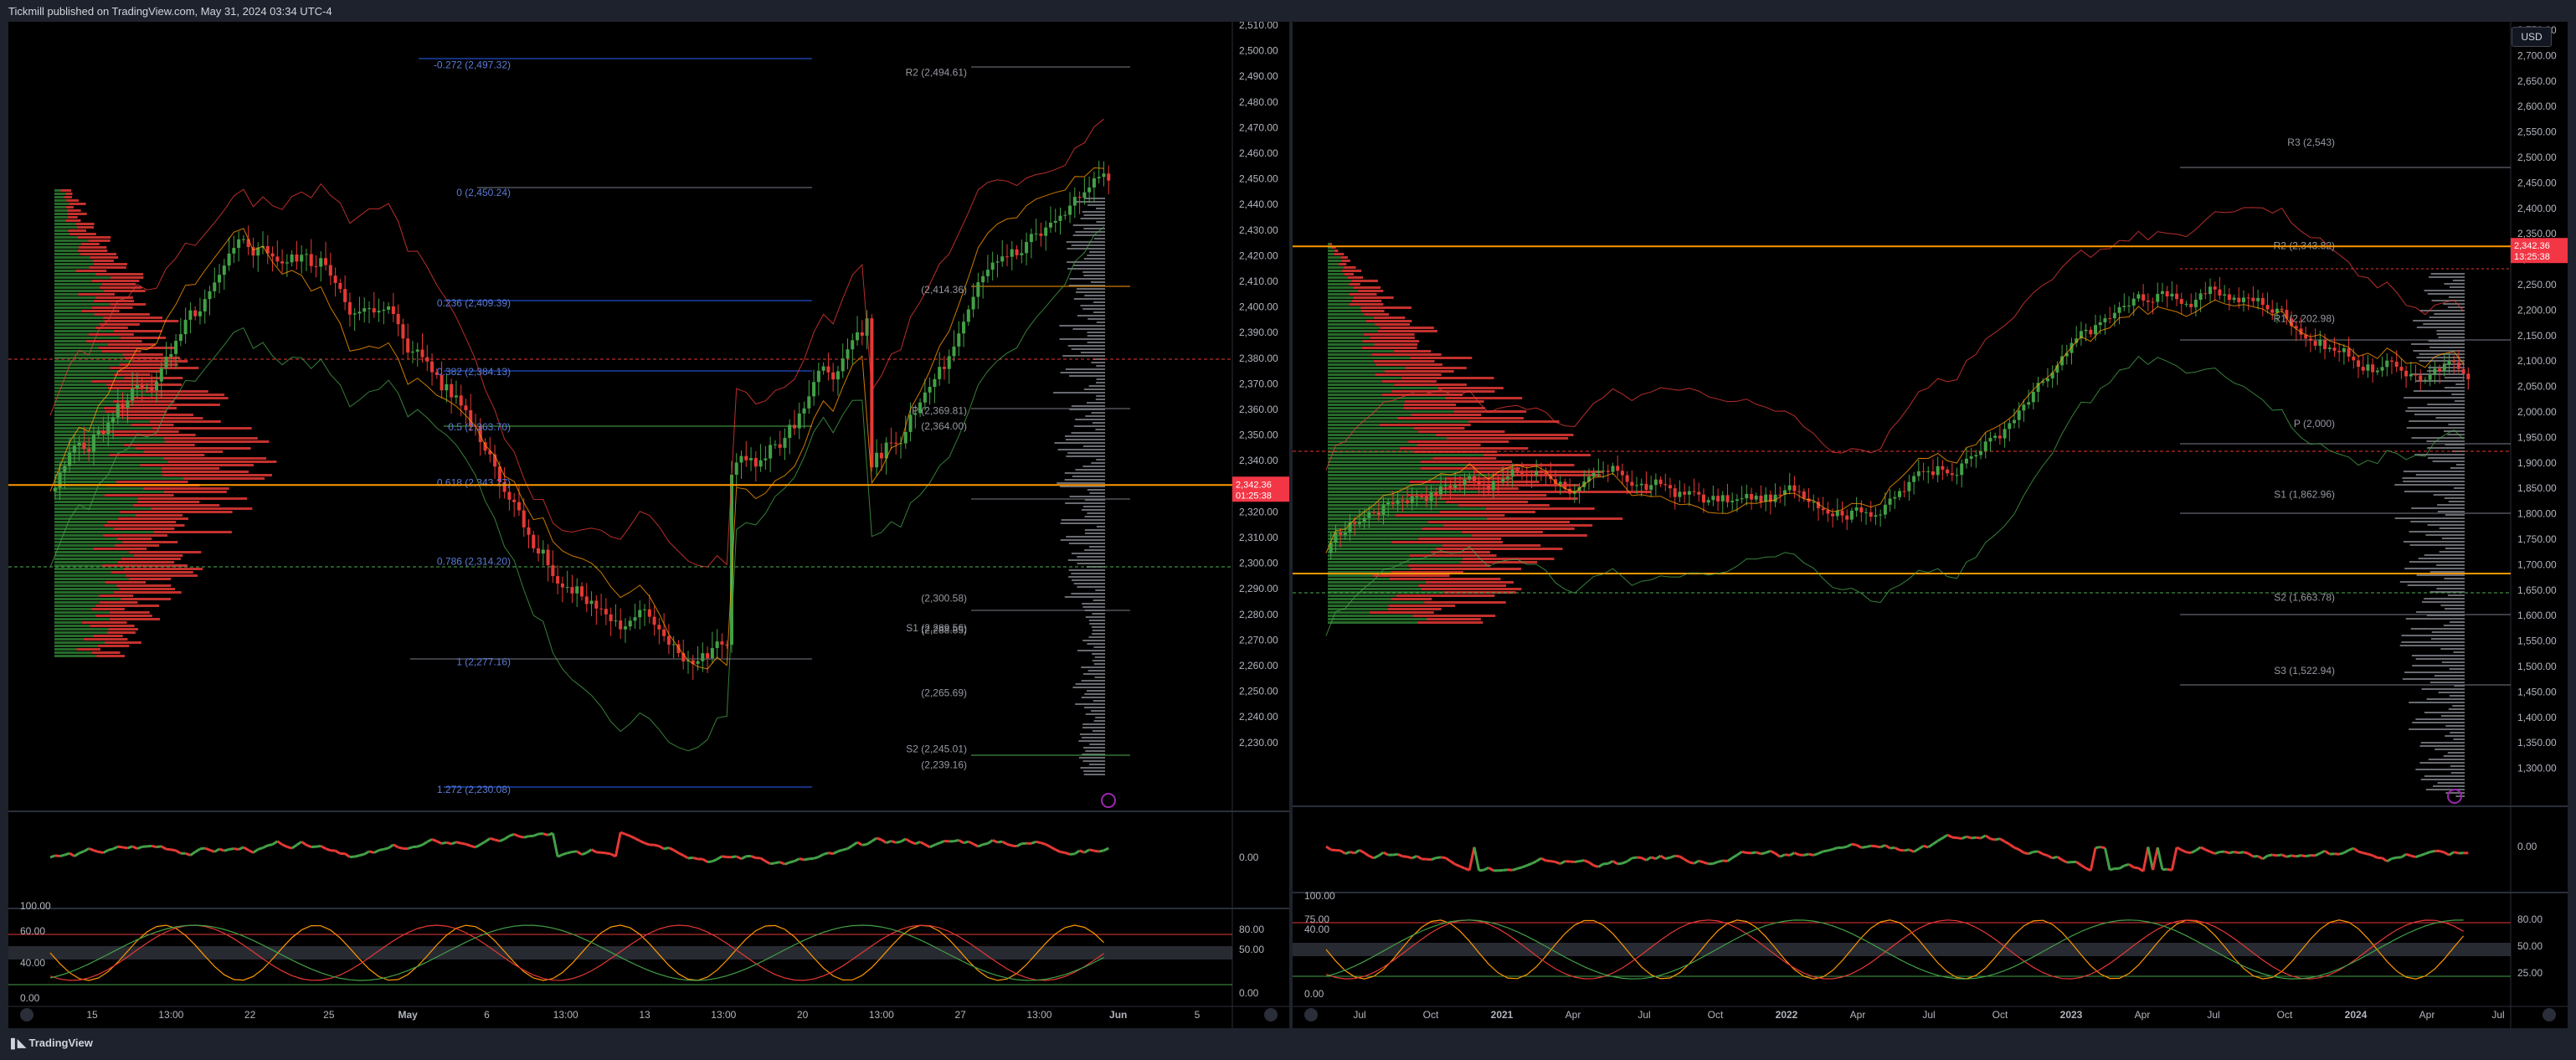 This screenshot has width=2576, height=1060. What do you see at coordinates (61, 1043) in the screenshot?
I see `brand-label: TradingView` at bounding box center [61, 1043].